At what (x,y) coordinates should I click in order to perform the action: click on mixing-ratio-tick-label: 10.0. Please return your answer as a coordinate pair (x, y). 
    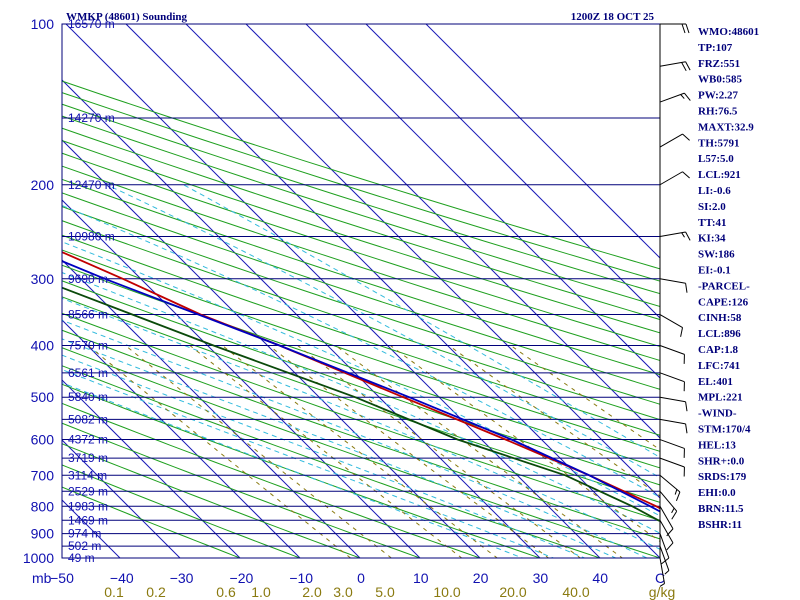
    Looking at the image, I should click on (446, 592).